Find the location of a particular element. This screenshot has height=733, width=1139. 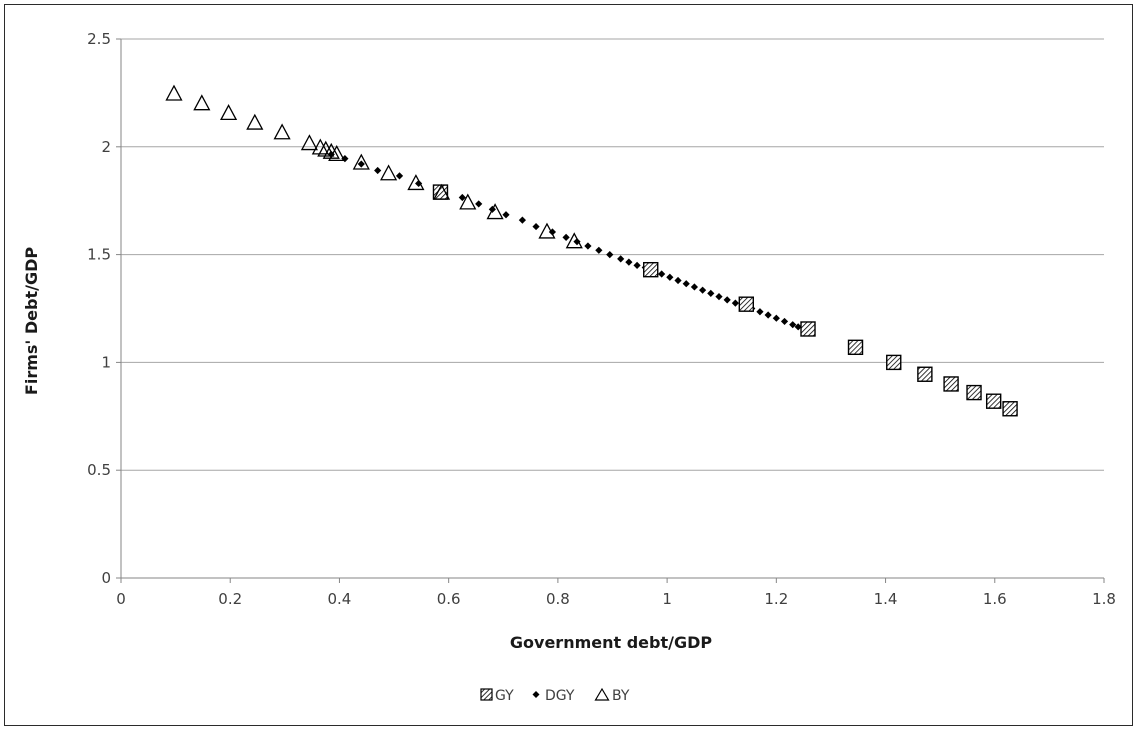

x-tick-label: 0 is located at coordinates (121, 599).